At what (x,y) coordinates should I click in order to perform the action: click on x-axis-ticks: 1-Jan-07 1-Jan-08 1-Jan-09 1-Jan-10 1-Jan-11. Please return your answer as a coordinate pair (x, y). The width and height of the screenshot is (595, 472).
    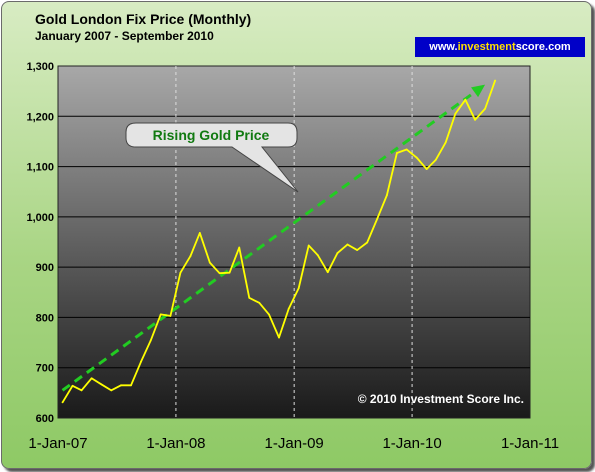
    Looking at the image, I should click on (293, 443).